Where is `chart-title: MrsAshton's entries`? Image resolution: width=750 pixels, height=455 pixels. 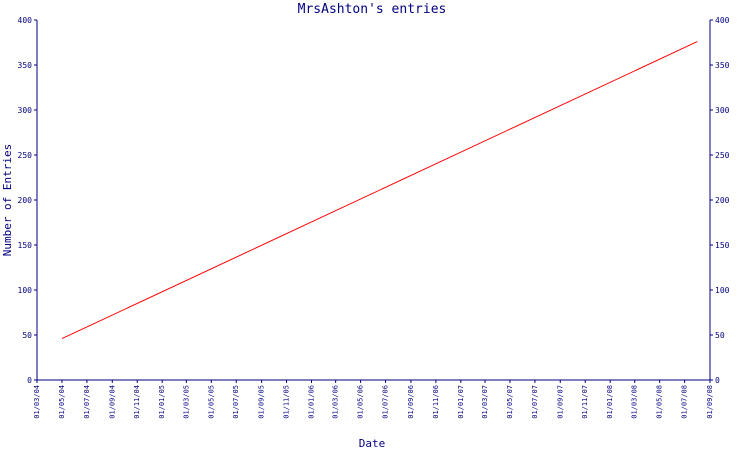
chart-title: MrsAshton's entries is located at coordinates (372, 9).